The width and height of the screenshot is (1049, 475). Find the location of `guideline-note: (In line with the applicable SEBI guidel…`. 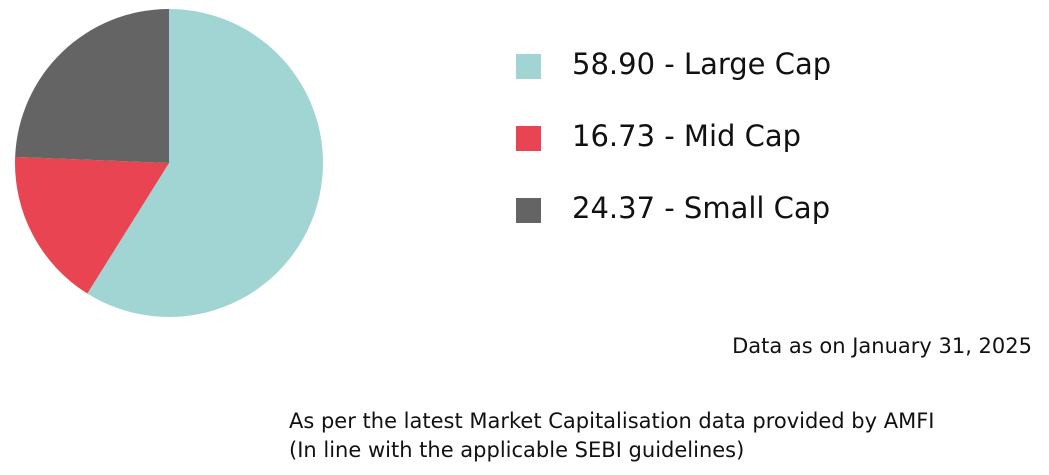

guideline-note: (In line with the applicable SEBI guidel… is located at coordinates (516, 450).